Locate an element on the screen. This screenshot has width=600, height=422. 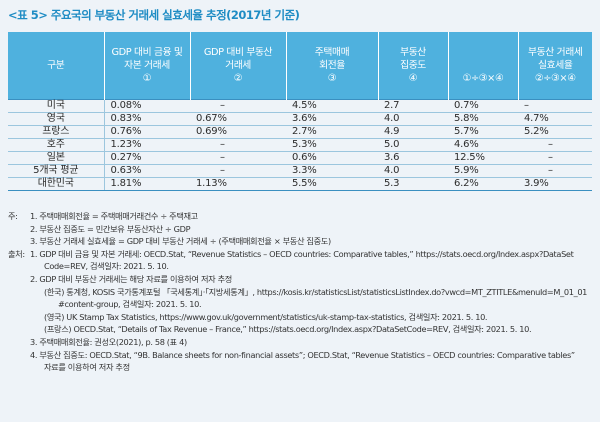
cell: 0.08% is located at coordinates (147, 105).